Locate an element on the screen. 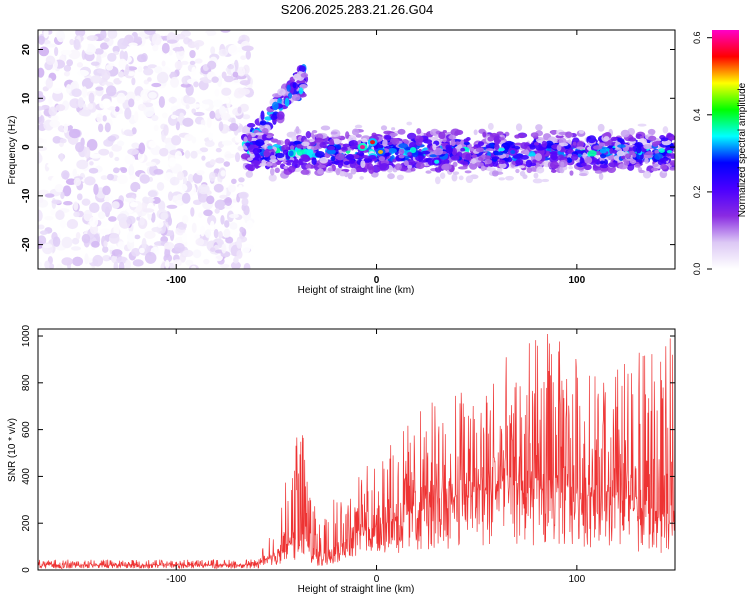 This screenshot has width=750, height=605. snr-y-tick-label: 600 is located at coordinates (26, 429).